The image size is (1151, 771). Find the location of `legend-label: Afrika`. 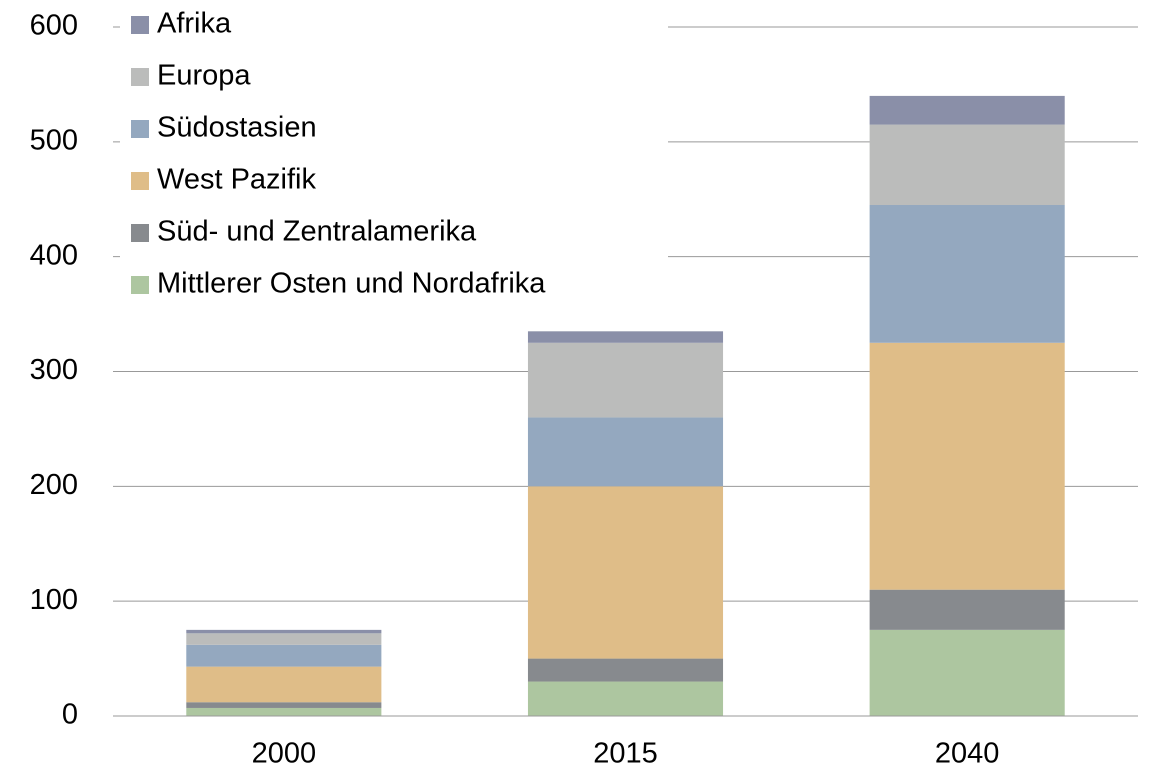

legend-label: Afrika is located at coordinates (194, 24).